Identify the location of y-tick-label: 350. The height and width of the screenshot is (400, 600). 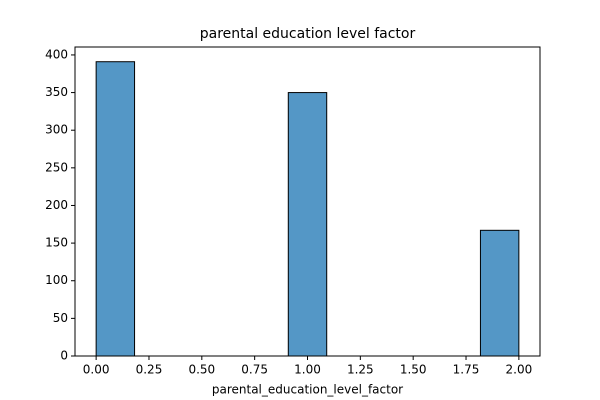
(56, 92).